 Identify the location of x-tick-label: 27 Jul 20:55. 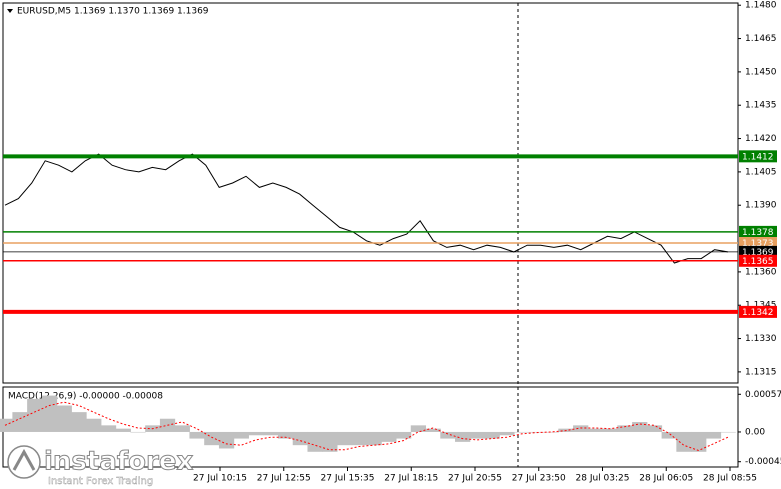
(475, 479).